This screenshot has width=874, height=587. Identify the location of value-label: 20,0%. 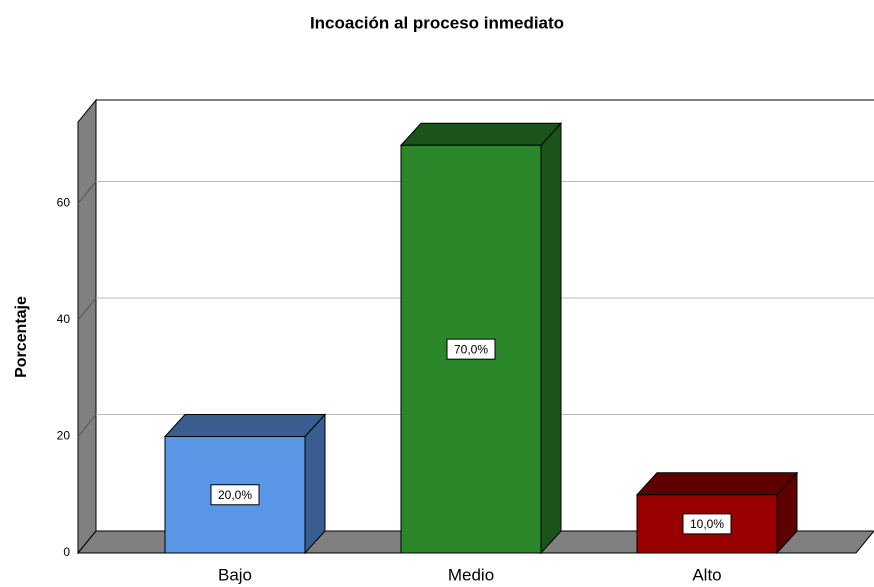
(235, 495).